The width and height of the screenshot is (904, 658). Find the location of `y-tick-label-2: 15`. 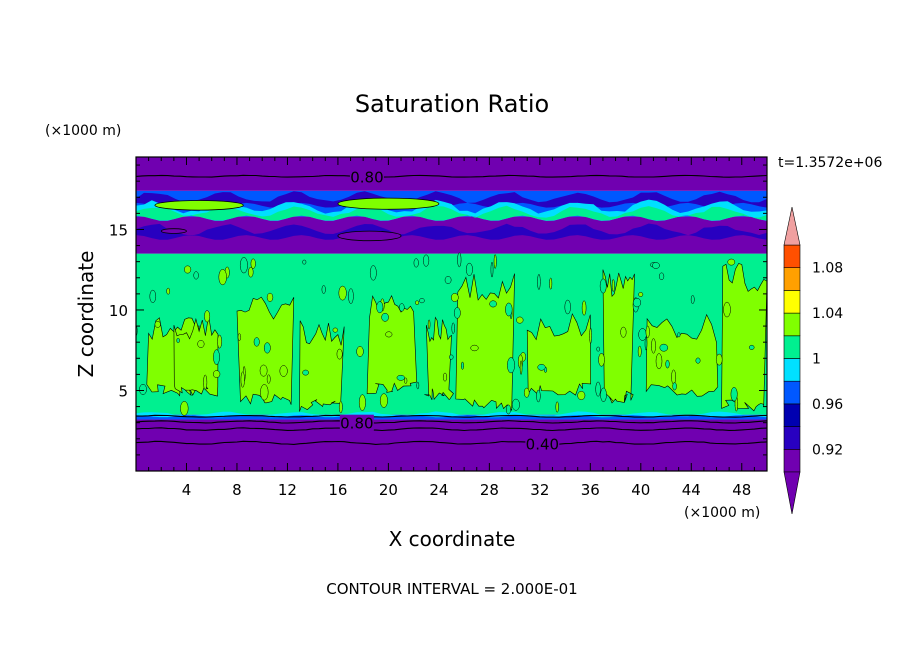

y-tick-label-2: 15 is located at coordinates (118, 230).